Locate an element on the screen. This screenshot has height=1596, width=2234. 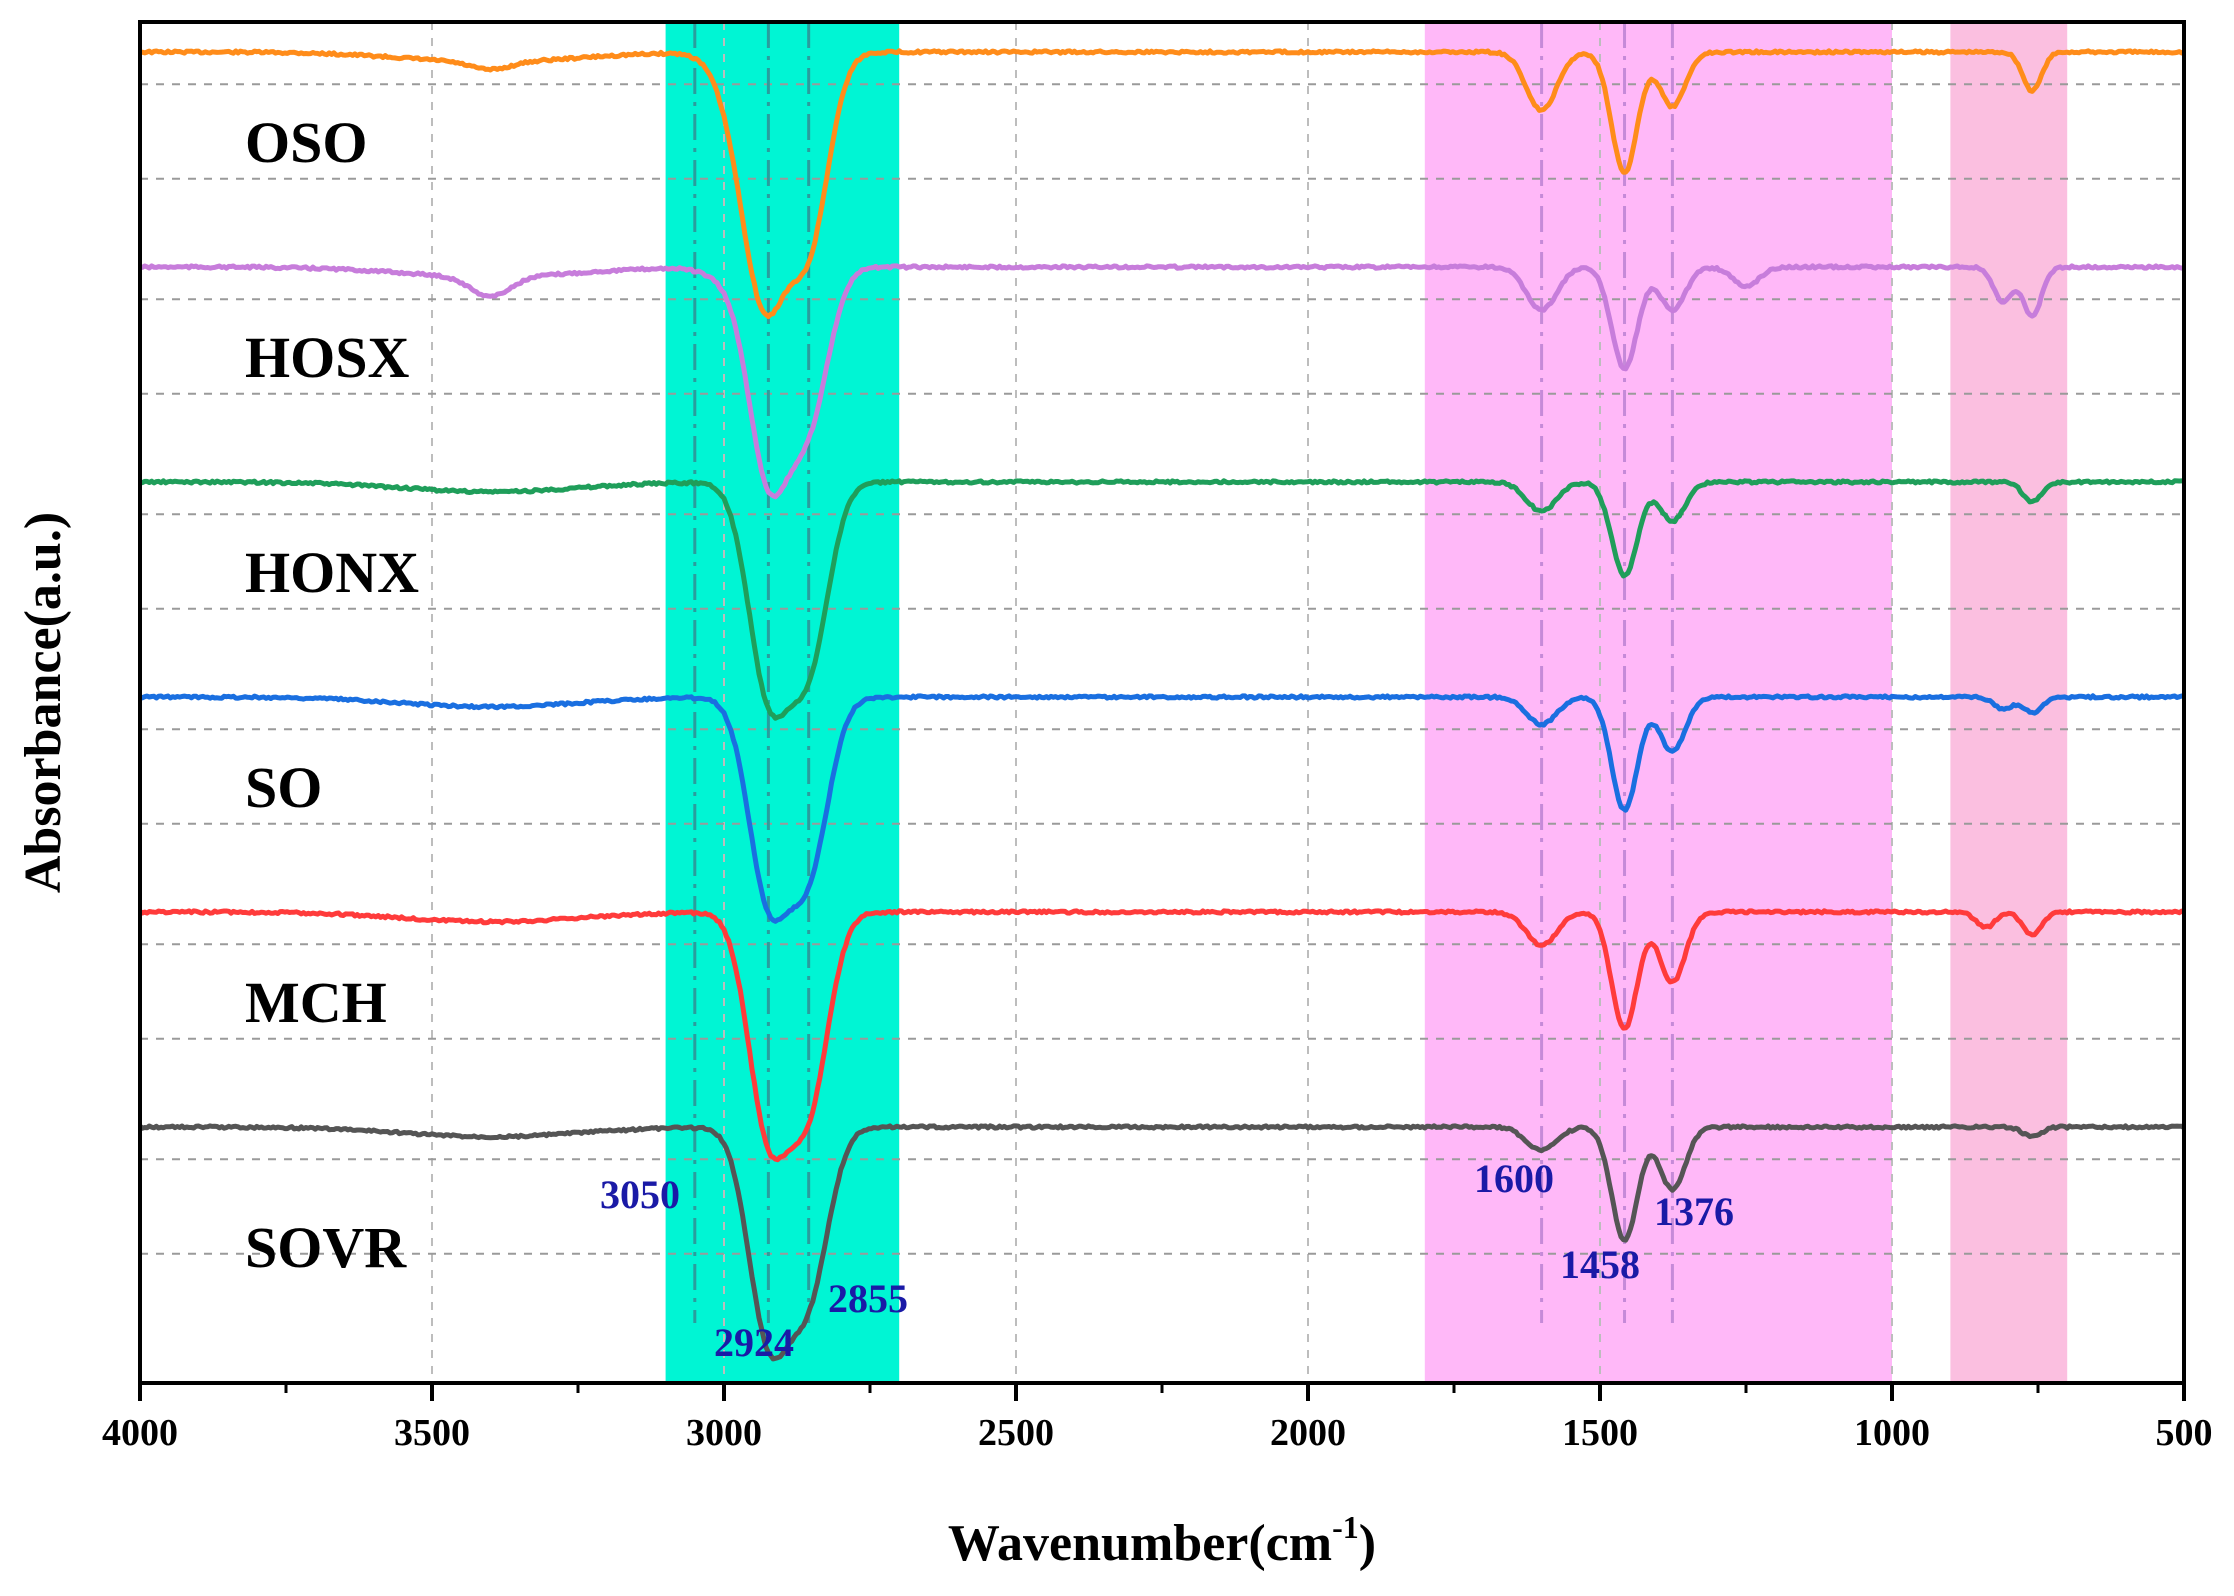
series-line-so is located at coordinates (1161, 808).